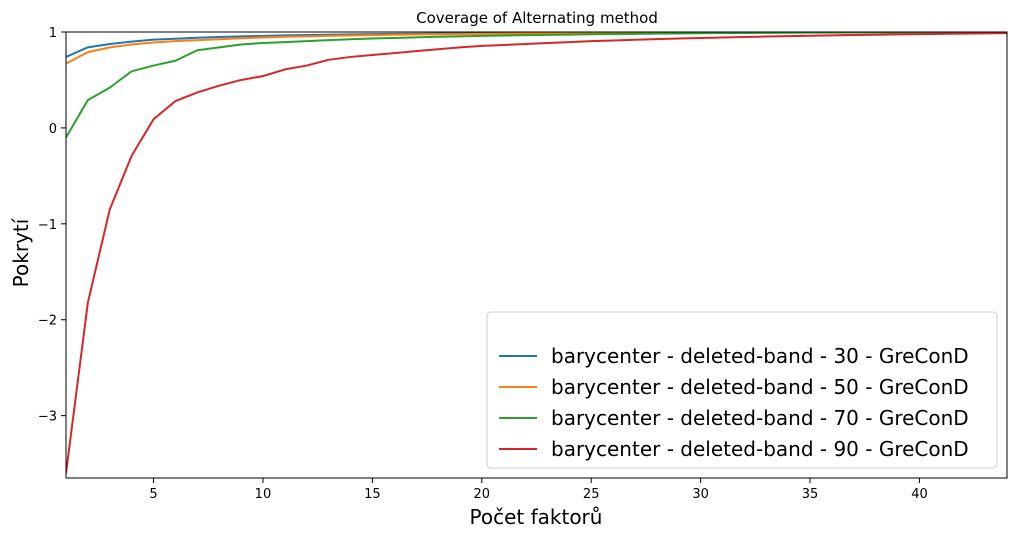  I want to click on y-axis: 1 0 −1 −2 −3, so click(52, 225).